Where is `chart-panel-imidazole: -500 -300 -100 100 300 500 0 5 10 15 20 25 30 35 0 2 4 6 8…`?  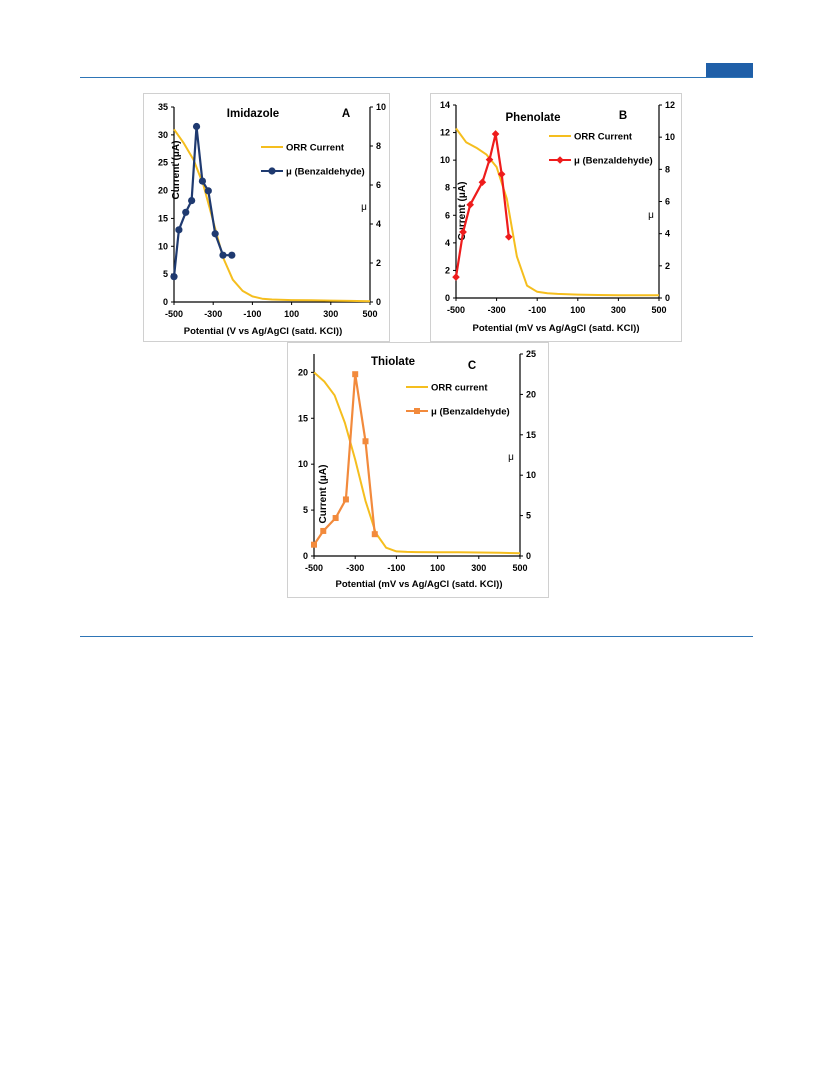 chart-panel-imidazole: -500 -300 -100 100 300 500 0 5 10 15 20 25 30 35 0 2 4 6 8… is located at coordinates (266, 217).